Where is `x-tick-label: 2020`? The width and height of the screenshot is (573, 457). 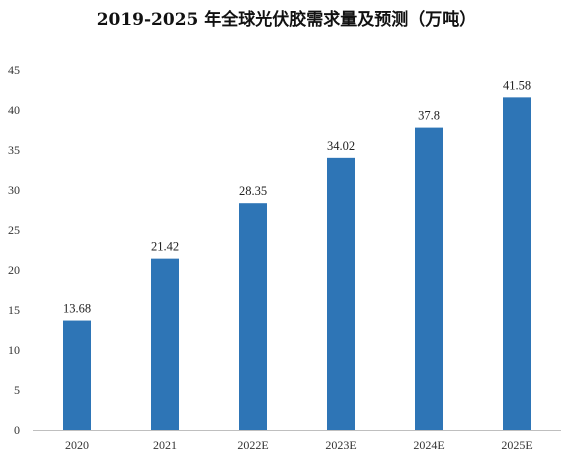
x-tick-label: 2020 is located at coordinates (77, 445).